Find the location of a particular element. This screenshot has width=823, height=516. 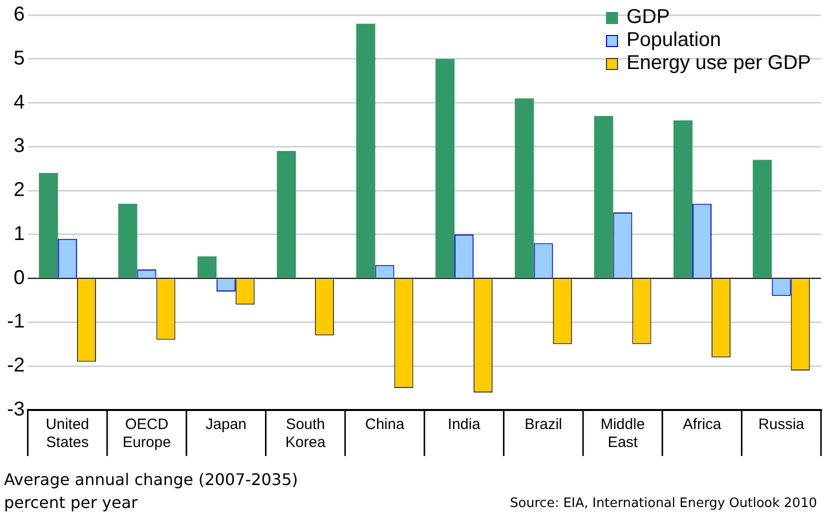

x-tick-label: Japan is located at coordinates (226, 425).